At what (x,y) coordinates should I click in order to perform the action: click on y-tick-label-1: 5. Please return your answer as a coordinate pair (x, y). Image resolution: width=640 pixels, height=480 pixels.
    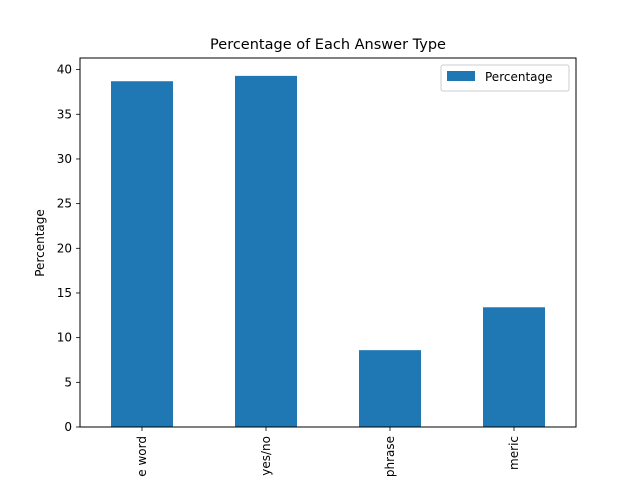
    Looking at the image, I should click on (68, 382).